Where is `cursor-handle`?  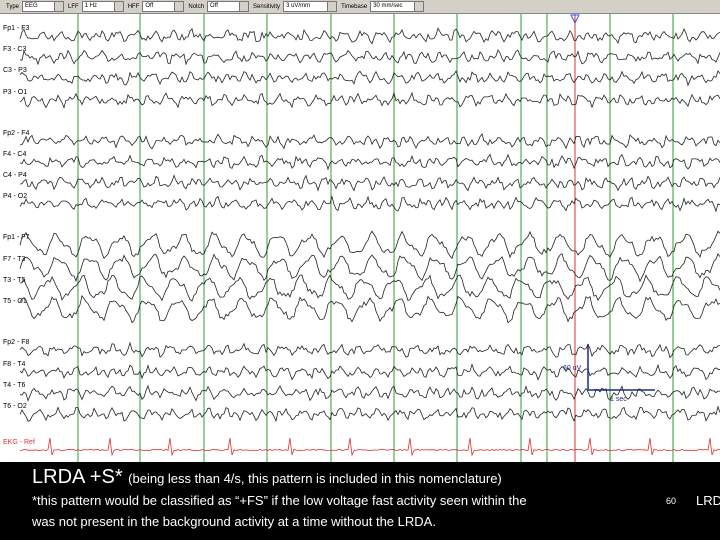 cursor-handle is located at coordinates (575, 19).